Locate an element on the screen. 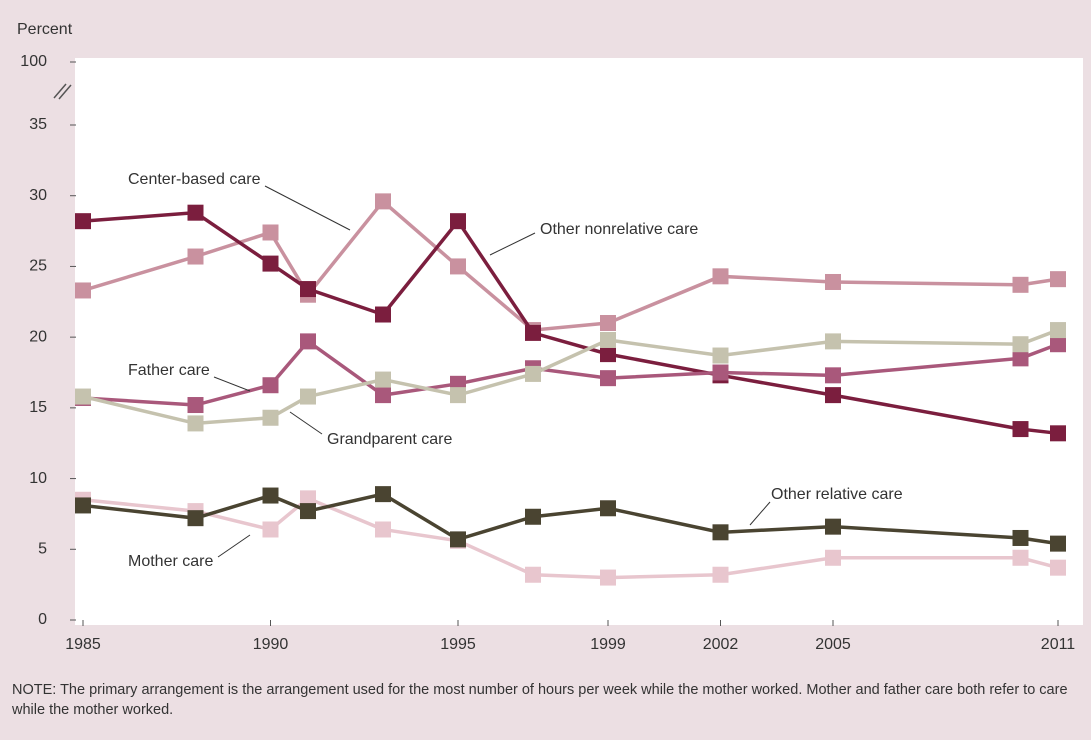  y-tick-label: 30 is located at coordinates (38, 195).